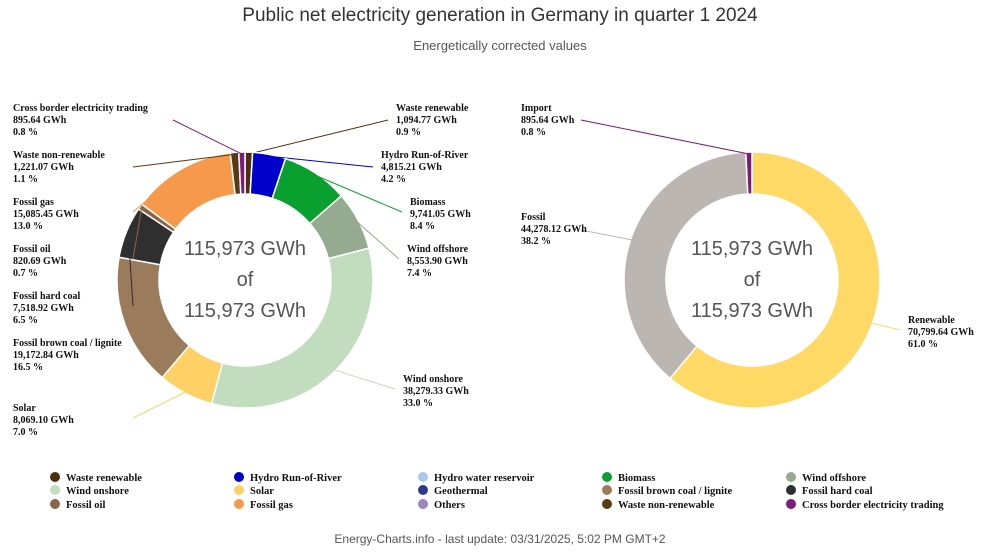 This screenshot has width=1000, height=554. What do you see at coordinates (433, 379) in the screenshot?
I see `label-name-wind-onshore: Wind onshore` at bounding box center [433, 379].